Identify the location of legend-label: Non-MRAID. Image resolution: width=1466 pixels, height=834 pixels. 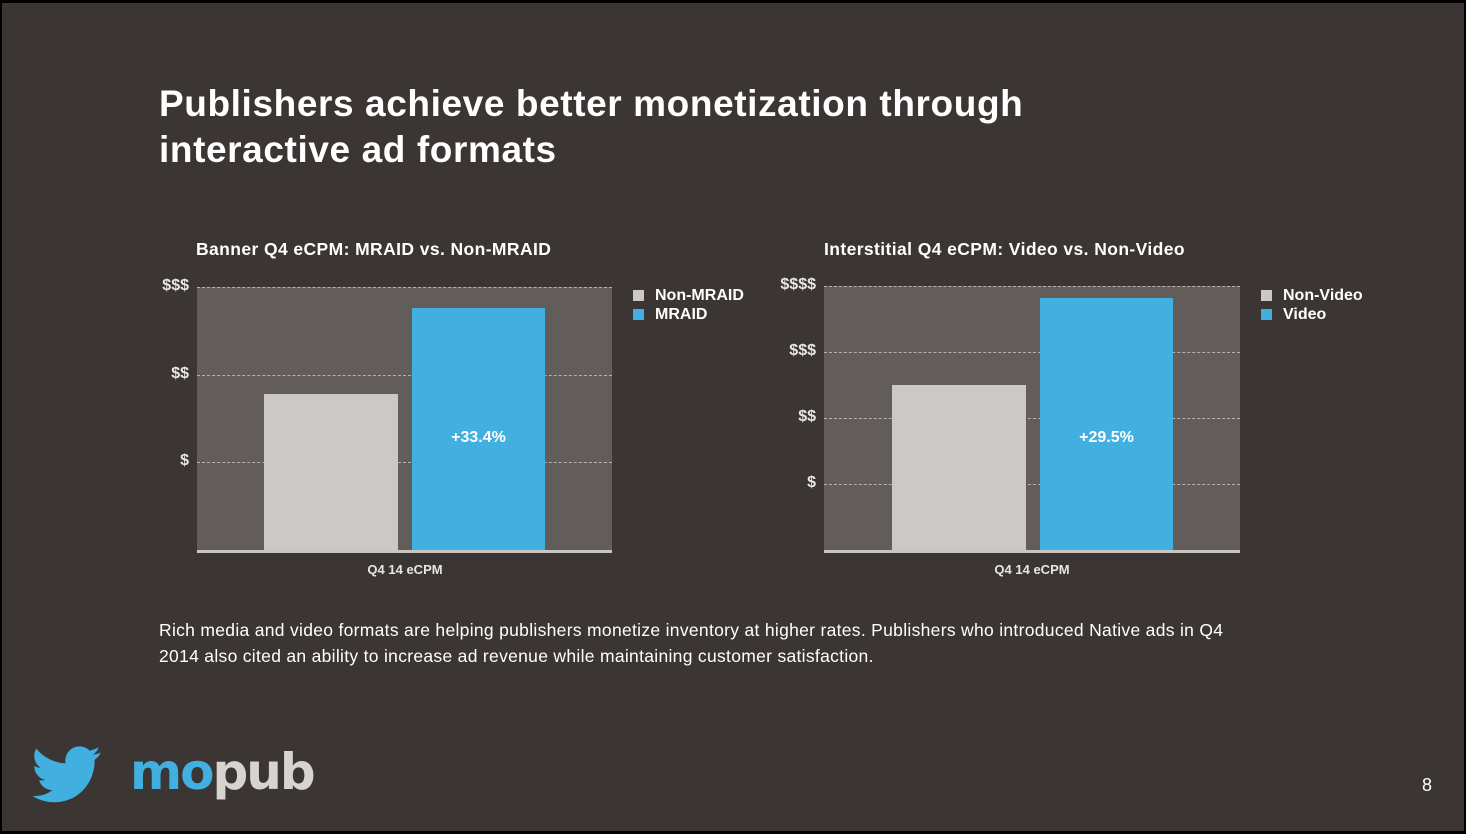
(699, 295).